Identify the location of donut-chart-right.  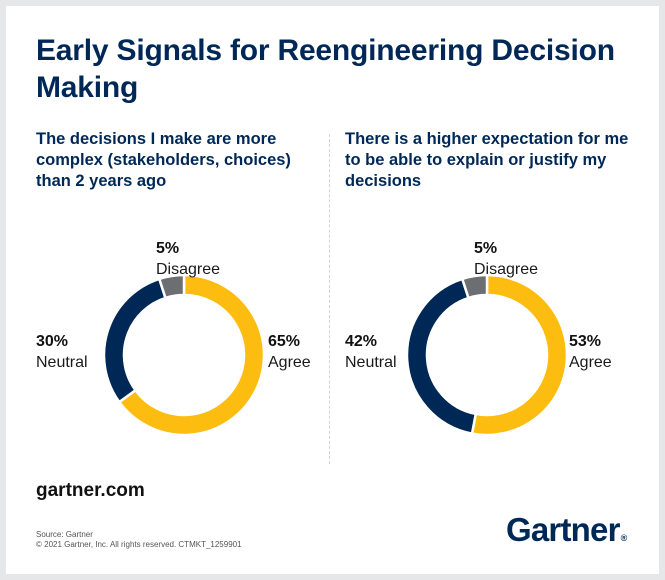
(487, 355).